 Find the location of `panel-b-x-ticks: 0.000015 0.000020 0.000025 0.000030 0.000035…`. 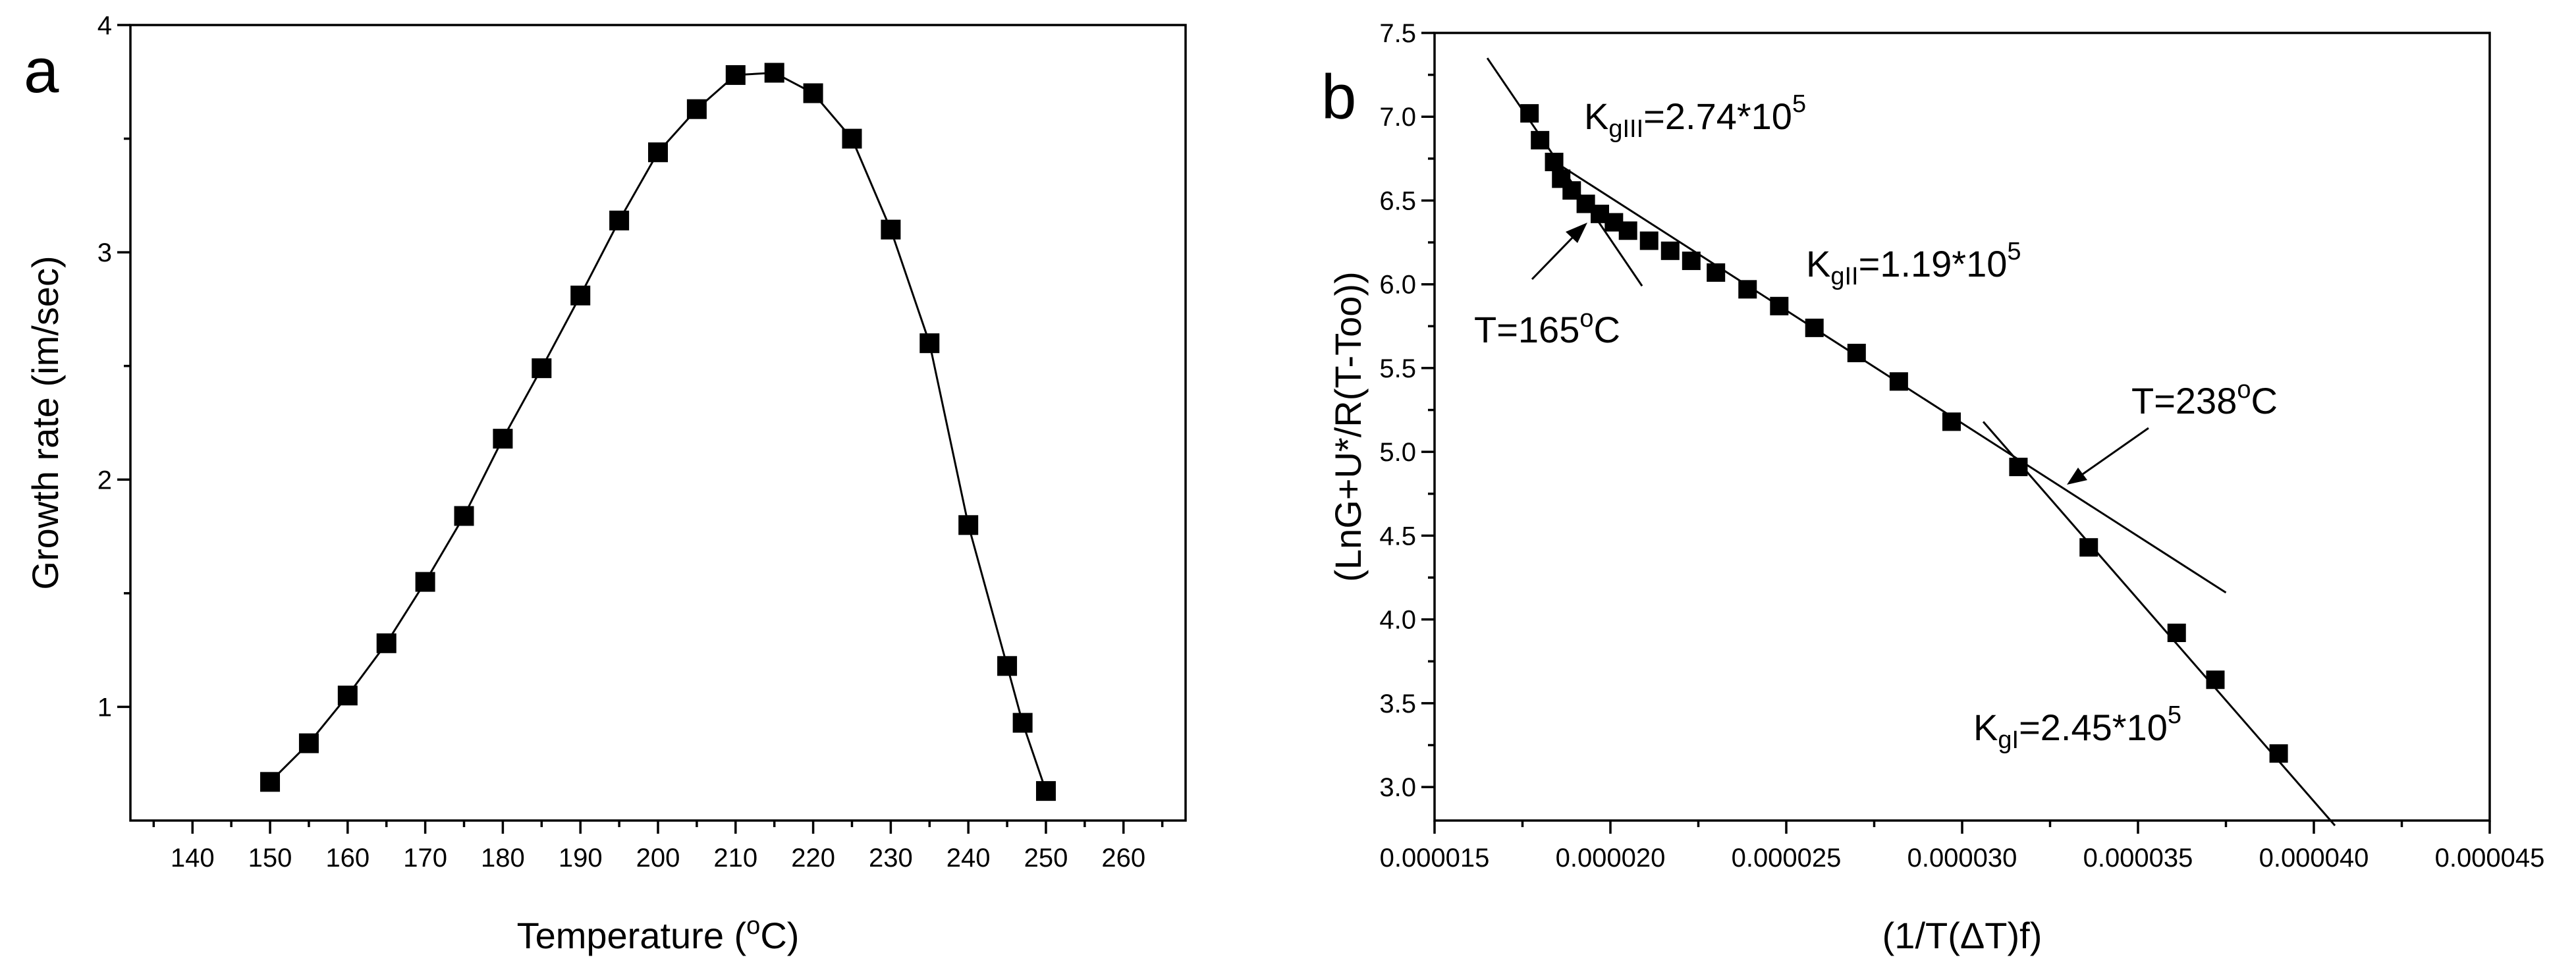

panel-b-x-ticks: 0.000015 0.000020 0.000025 0.000030 0.000035… is located at coordinates (1962, 847).